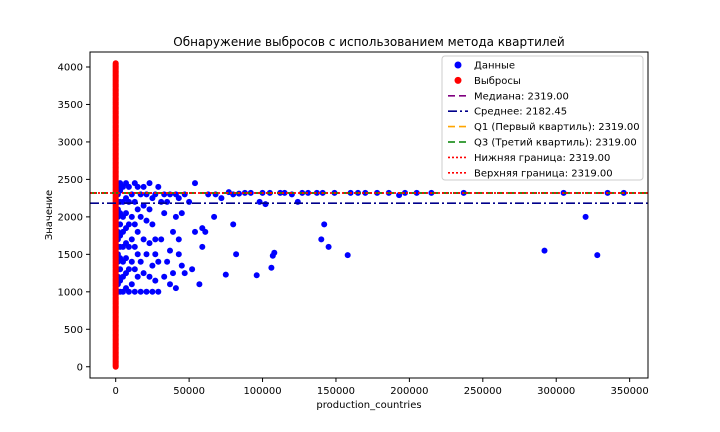 This screenshot has width=720, height=432. I want to click on legend-label: Выбросы, so click(497, 81).